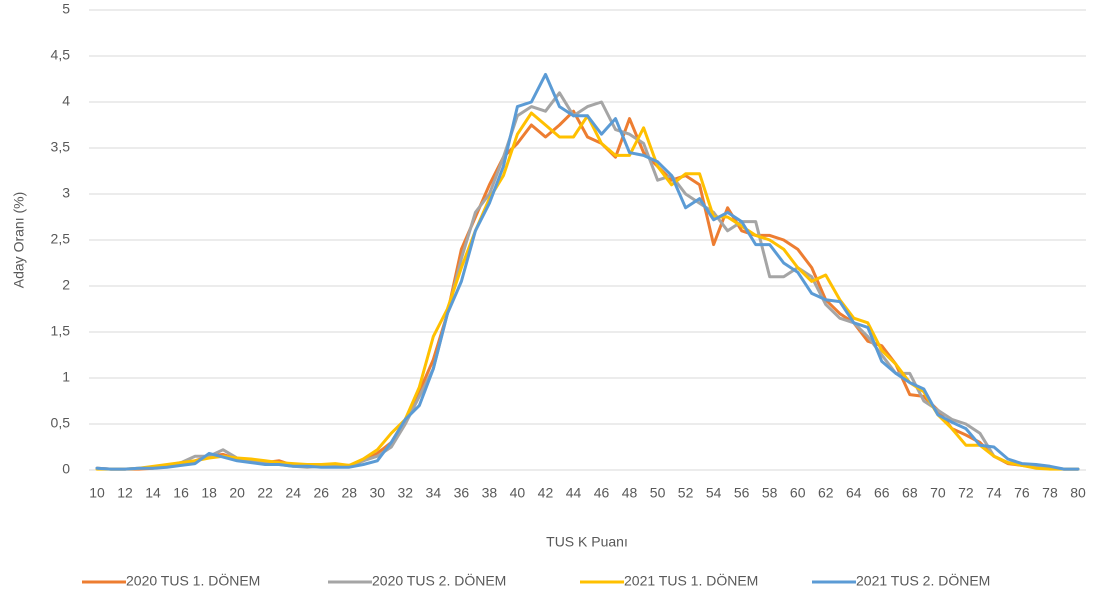 The height and width of the screenshot is (601, 1094). I want to click on x-tick-label: 52, so click(686, 493).